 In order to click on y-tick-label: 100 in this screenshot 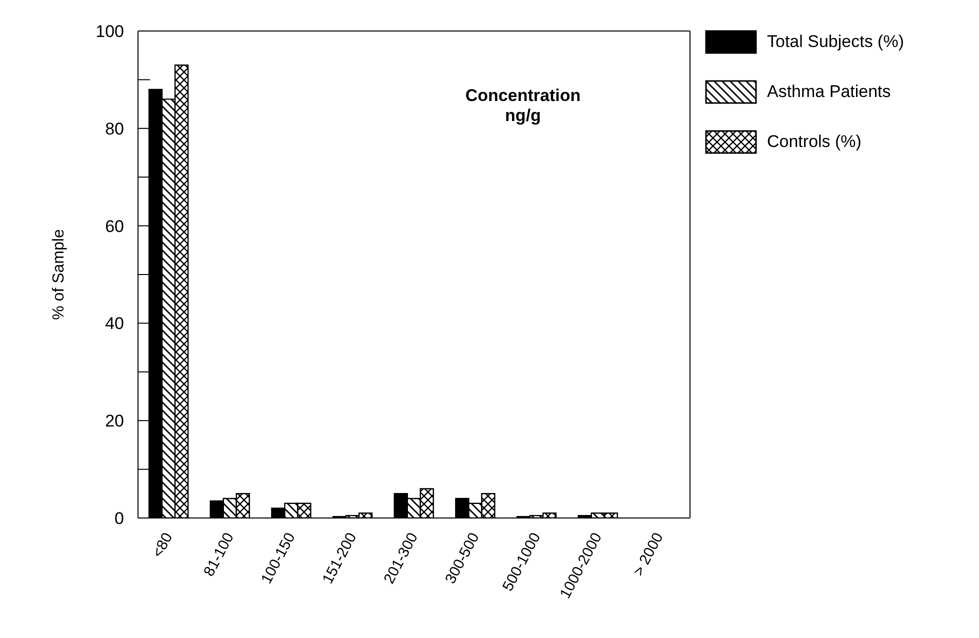, I will do `click(110, 32)`.